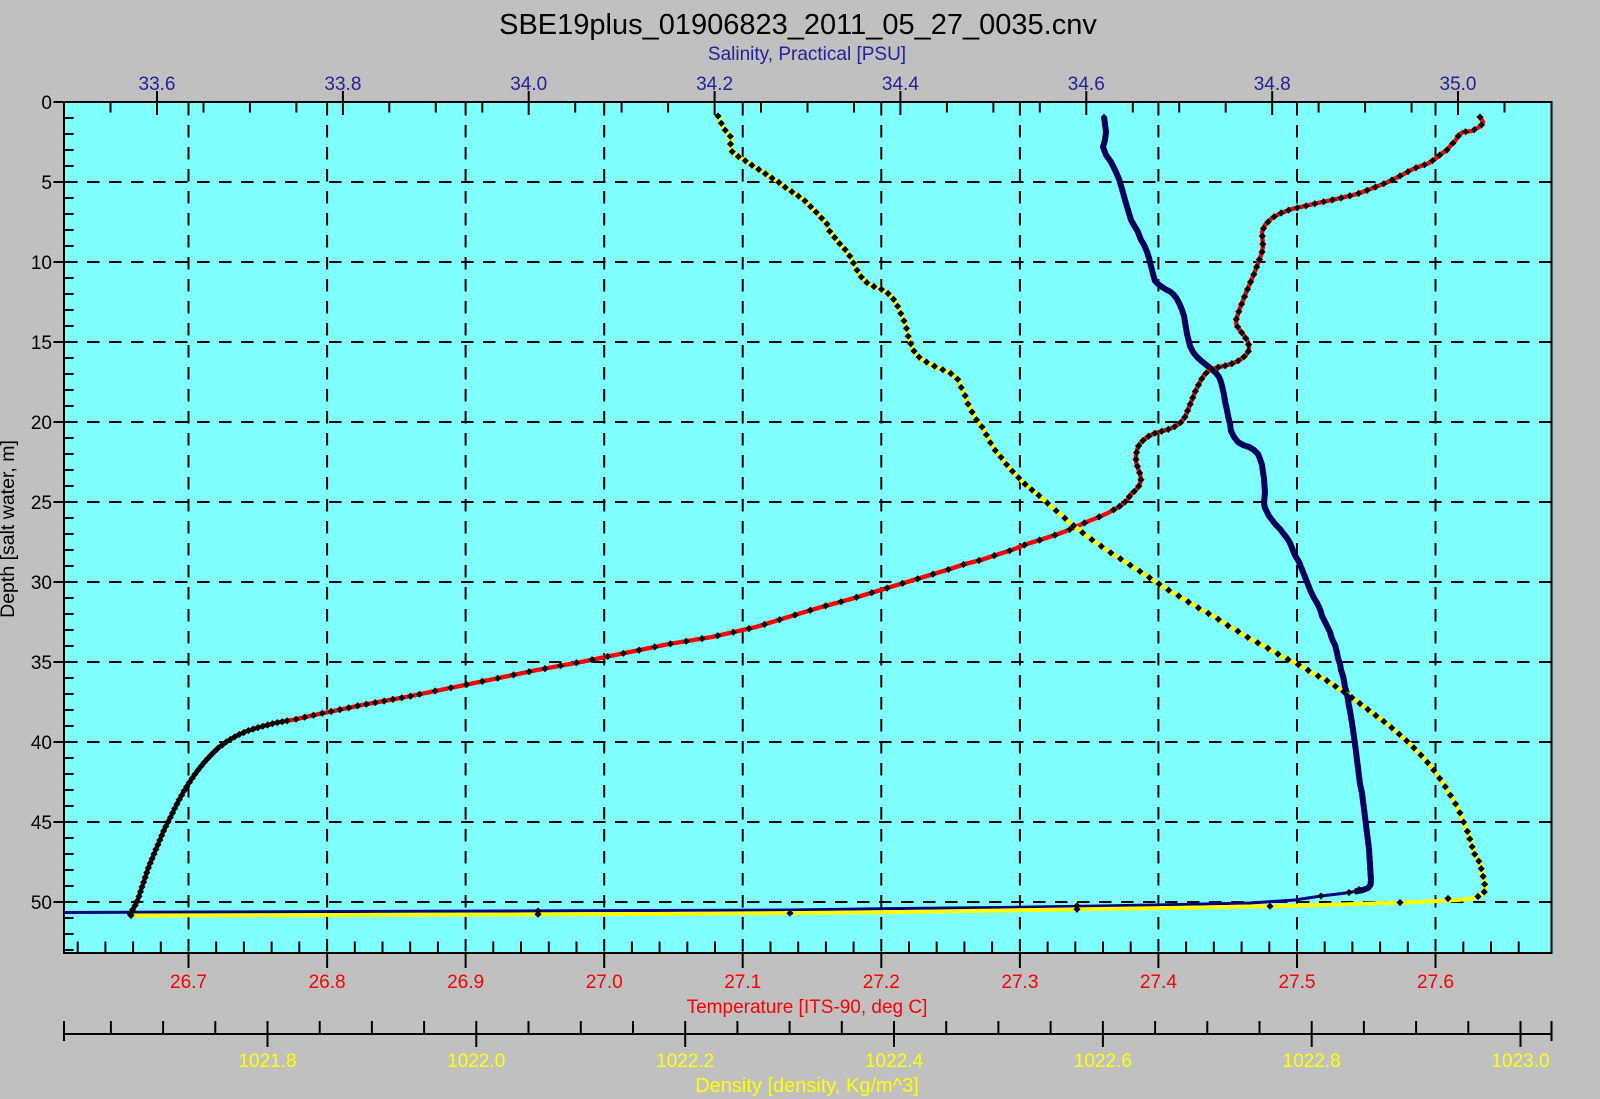 The height and width of the screenshot is (1099, 1600). Describe the element at coordinates (41, 263) in the screenshot. I see `svg-text: 10` at that location.